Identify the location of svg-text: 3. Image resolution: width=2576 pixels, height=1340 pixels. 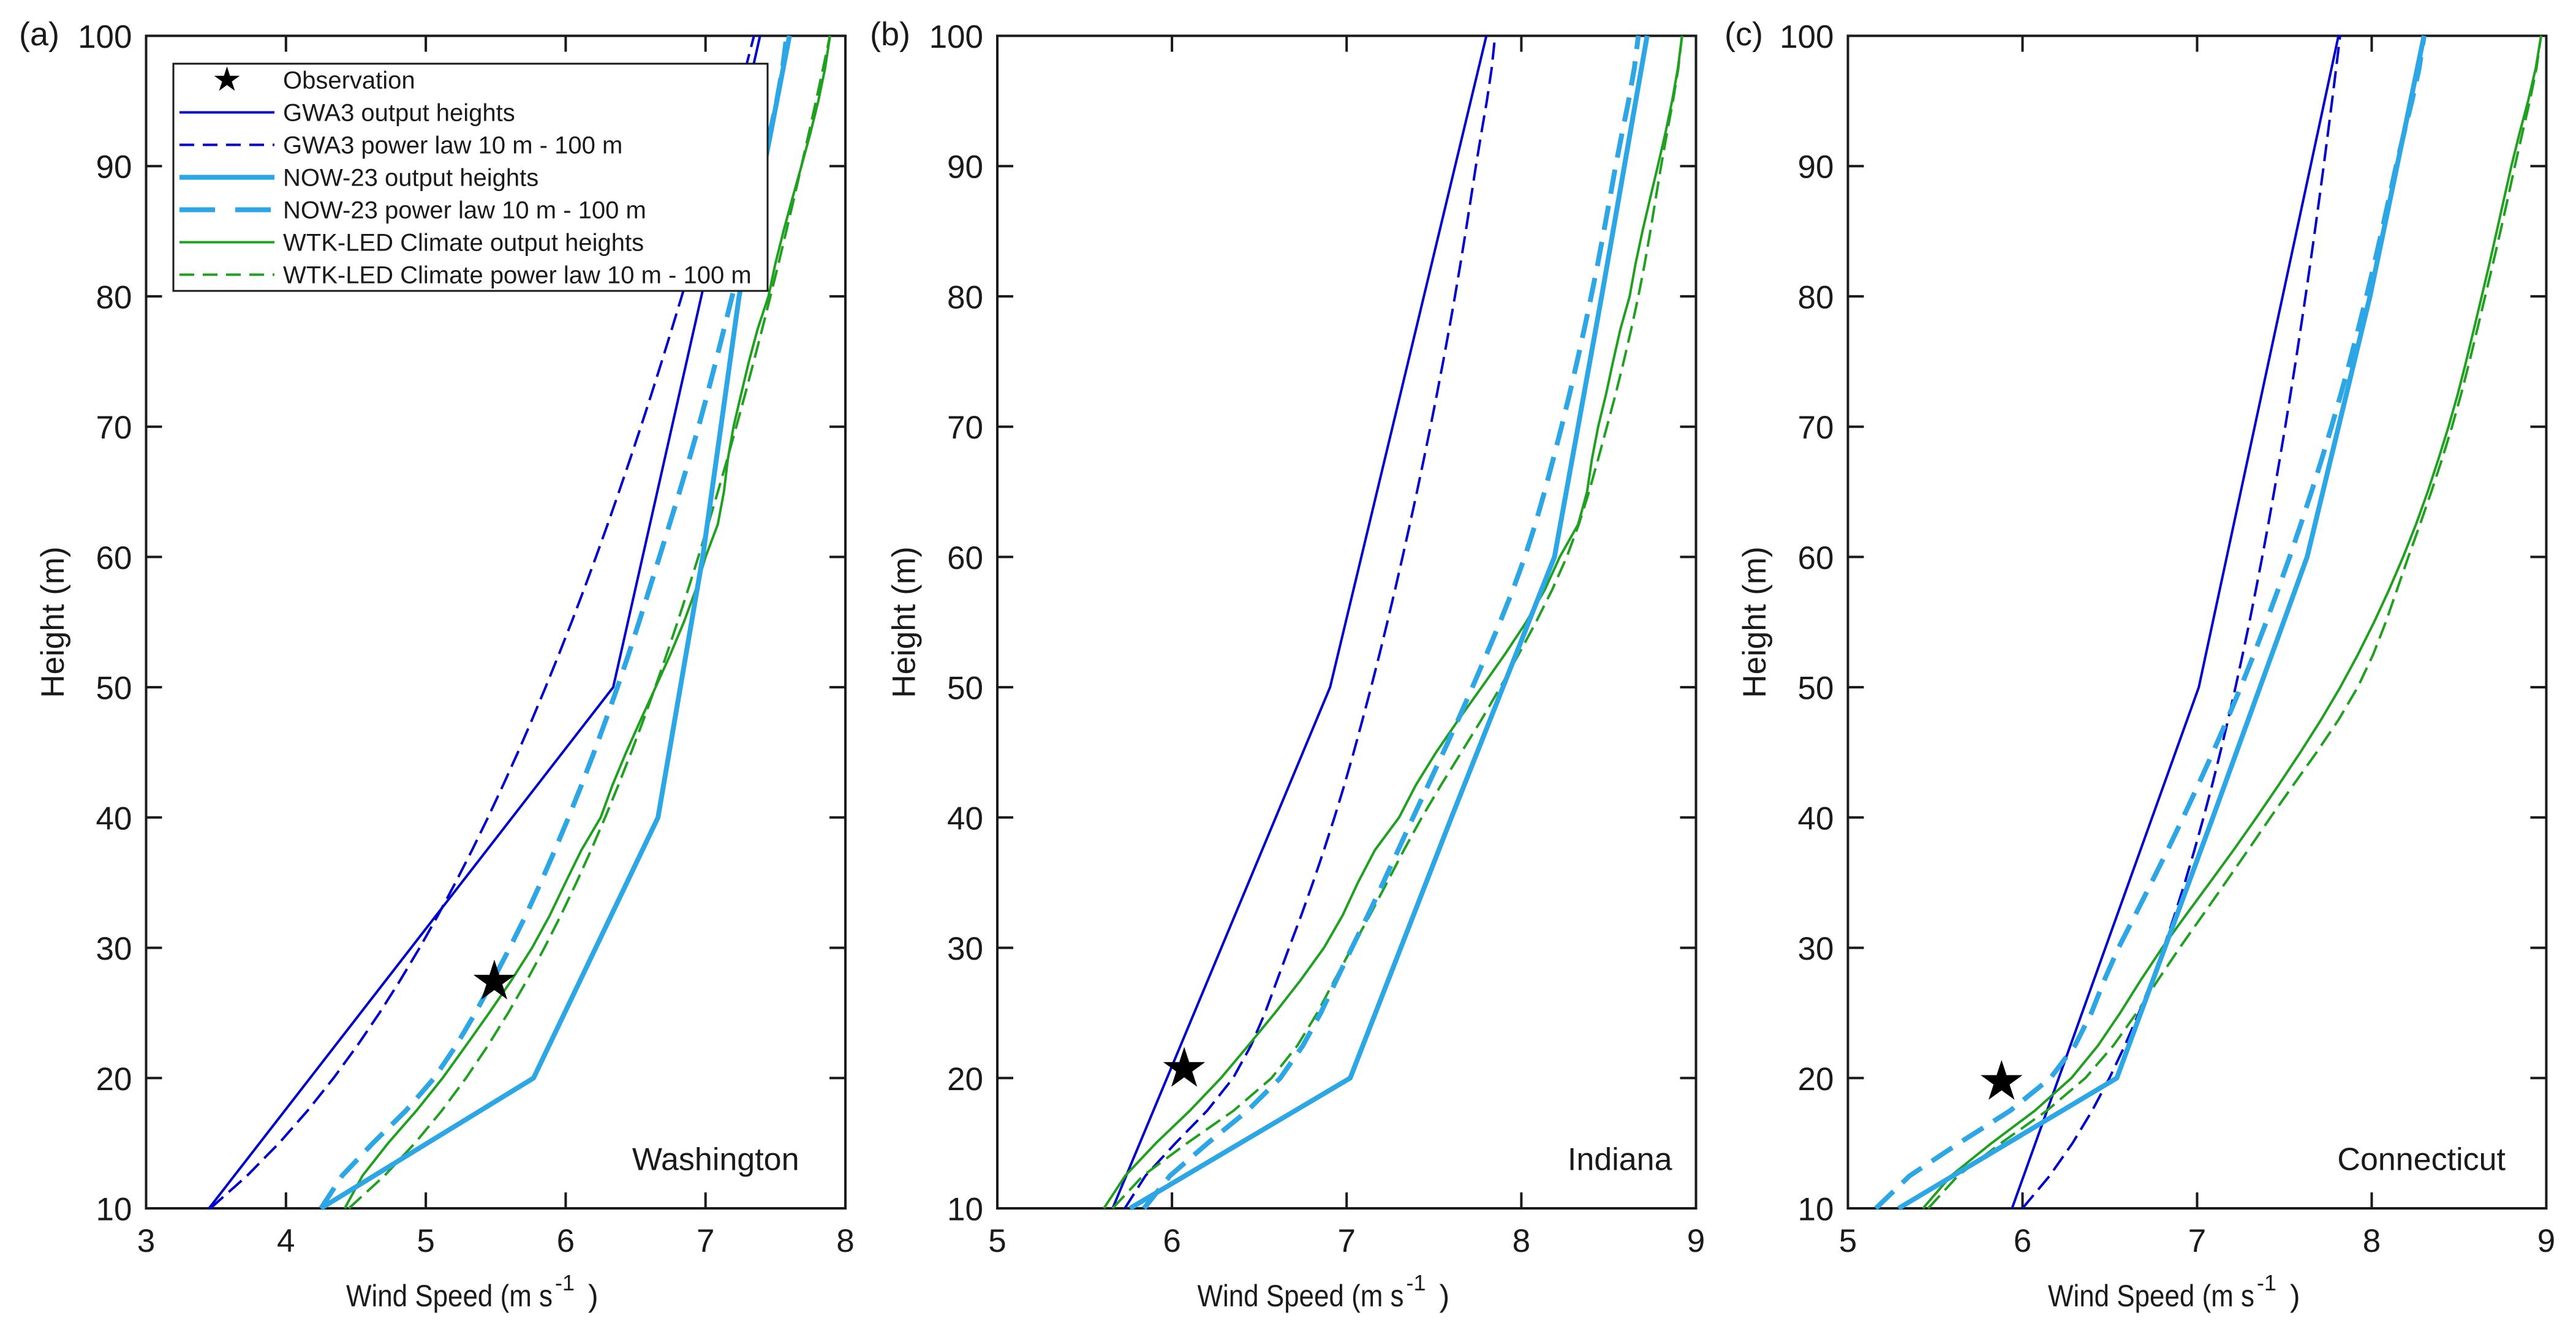
(146, 1241).